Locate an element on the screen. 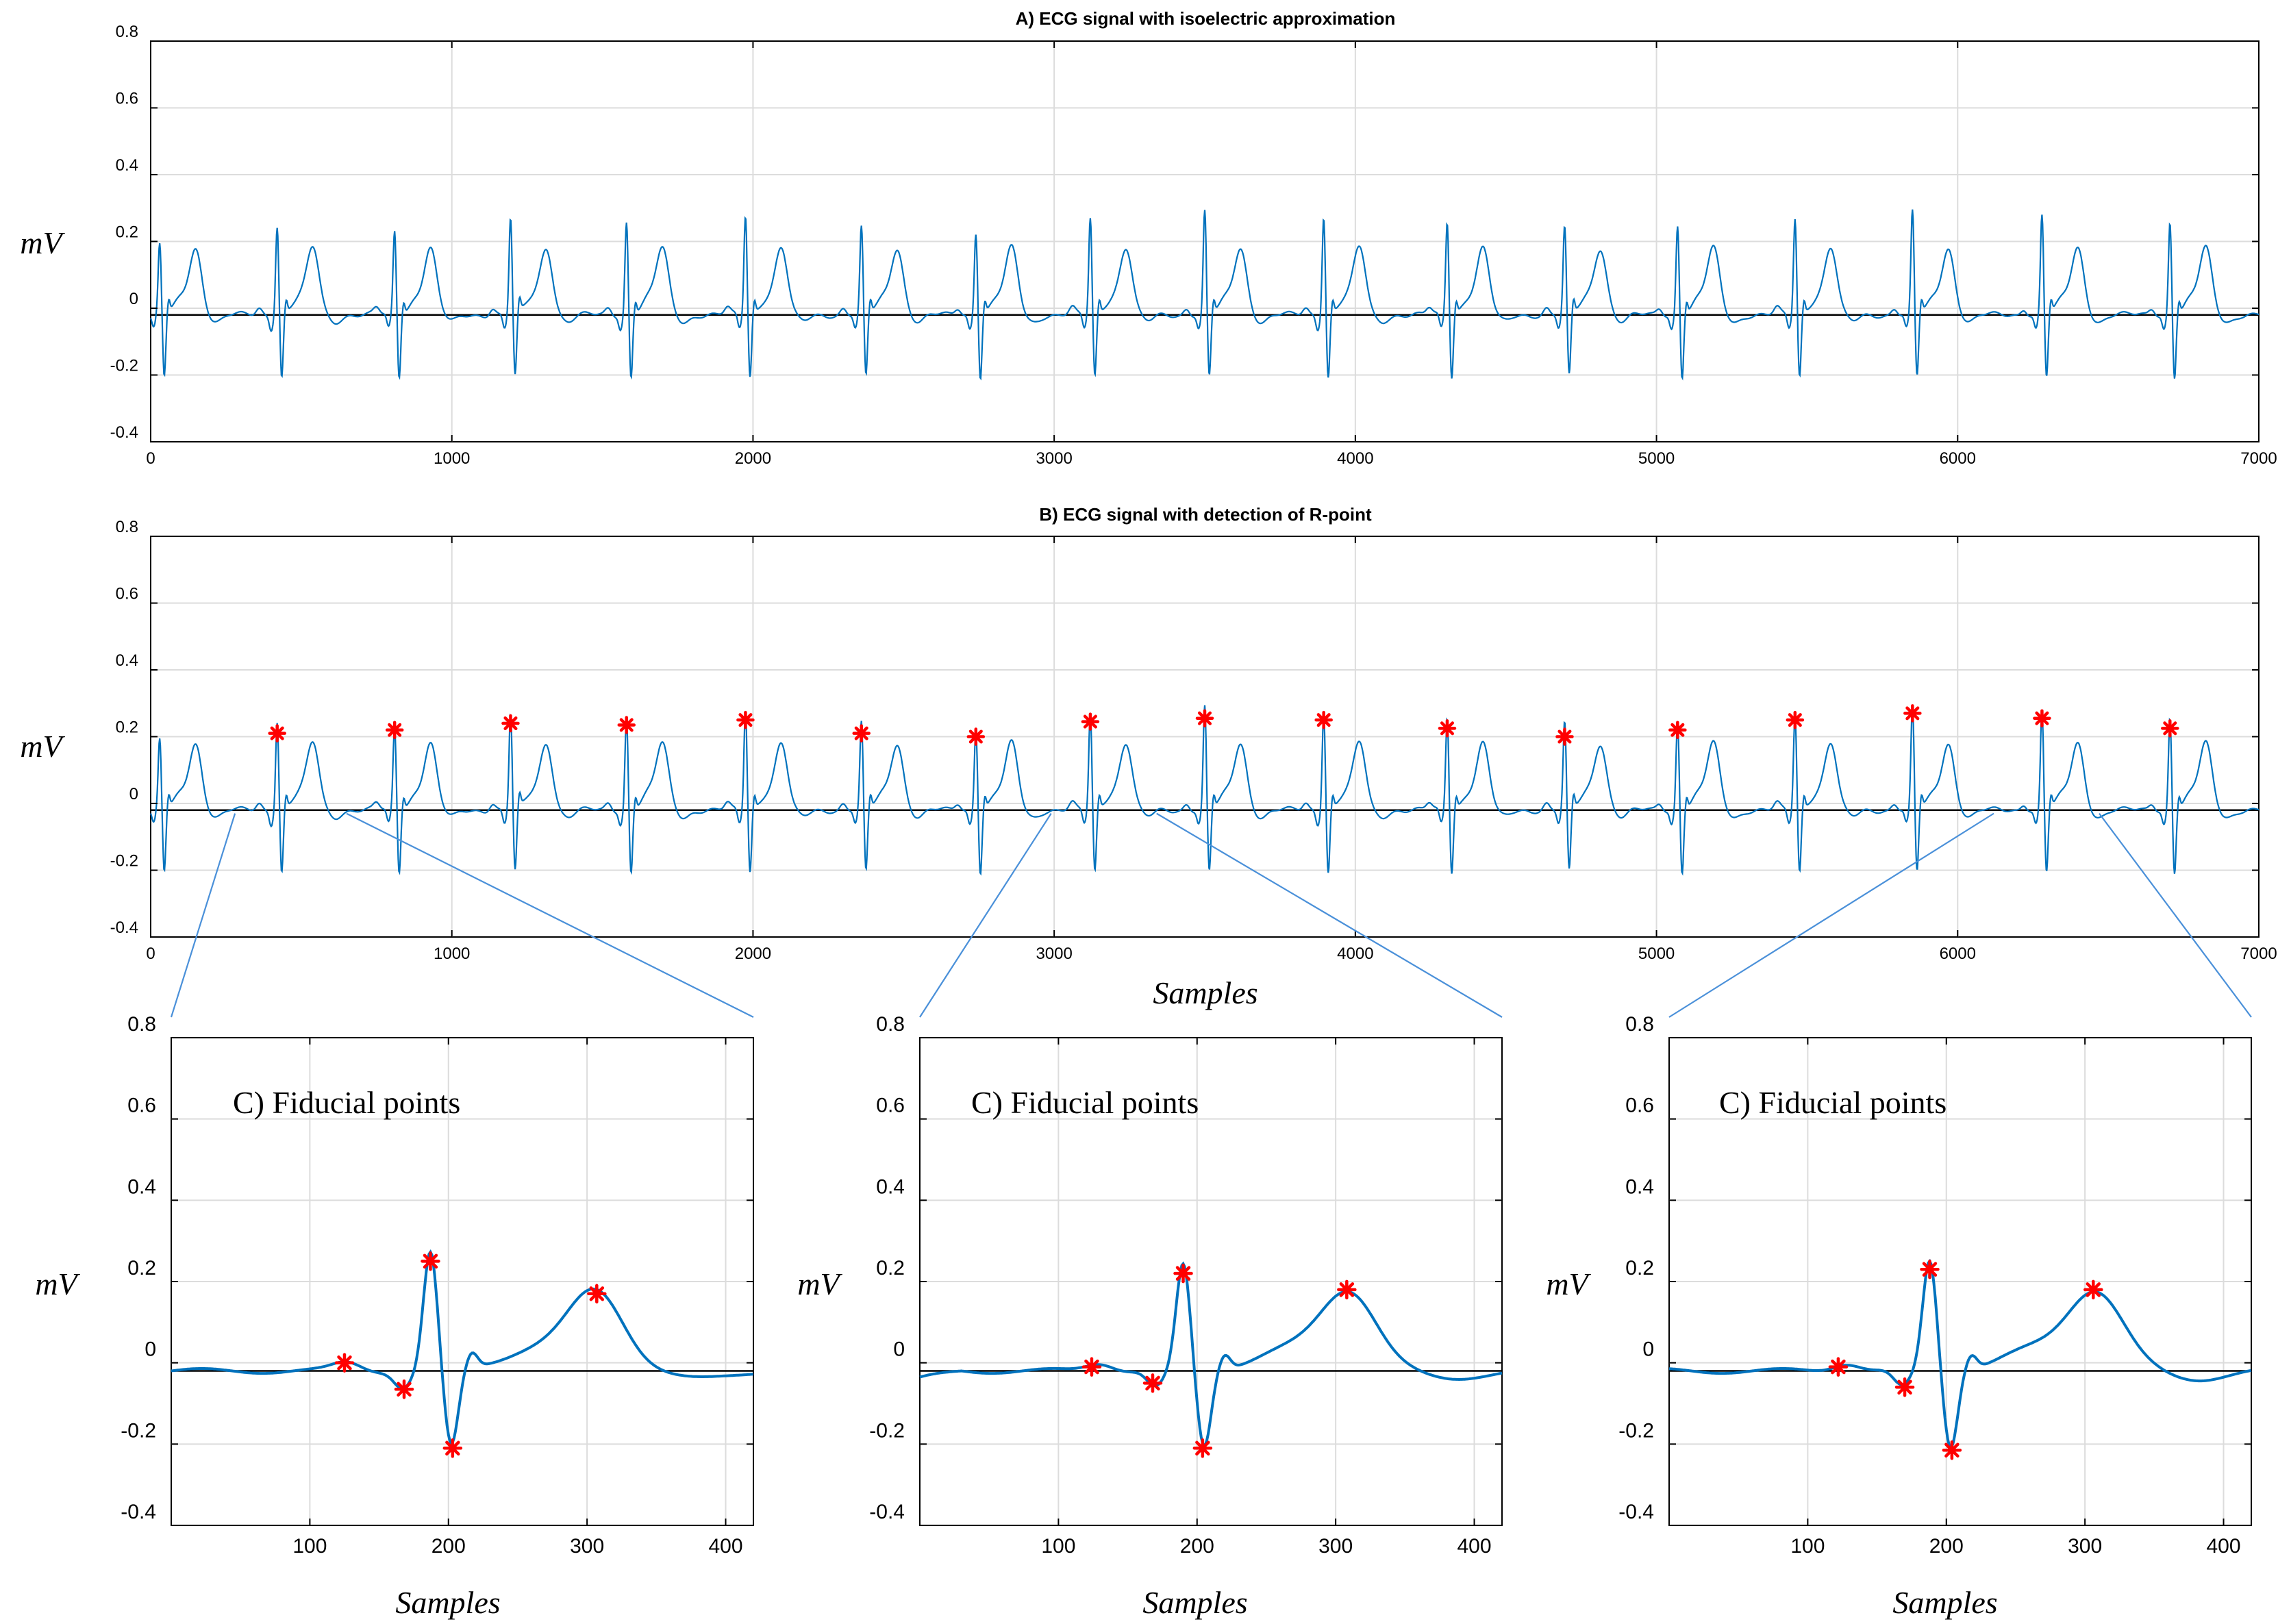 The image size is (2278, 1624). panel-c1-xlabel: Samples is located at coordinates (447, 1602).